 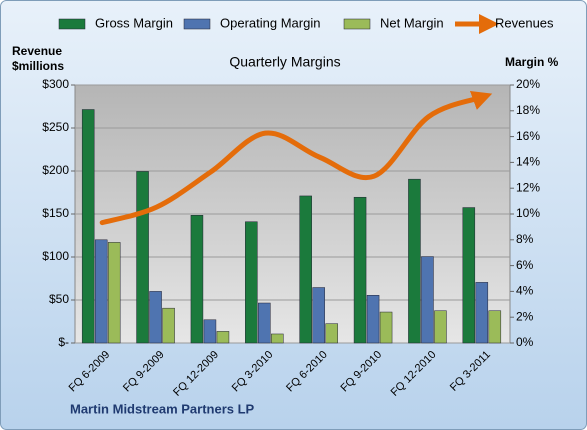 I want to click on y-tick-label: $200, so click(x=55, y=170).